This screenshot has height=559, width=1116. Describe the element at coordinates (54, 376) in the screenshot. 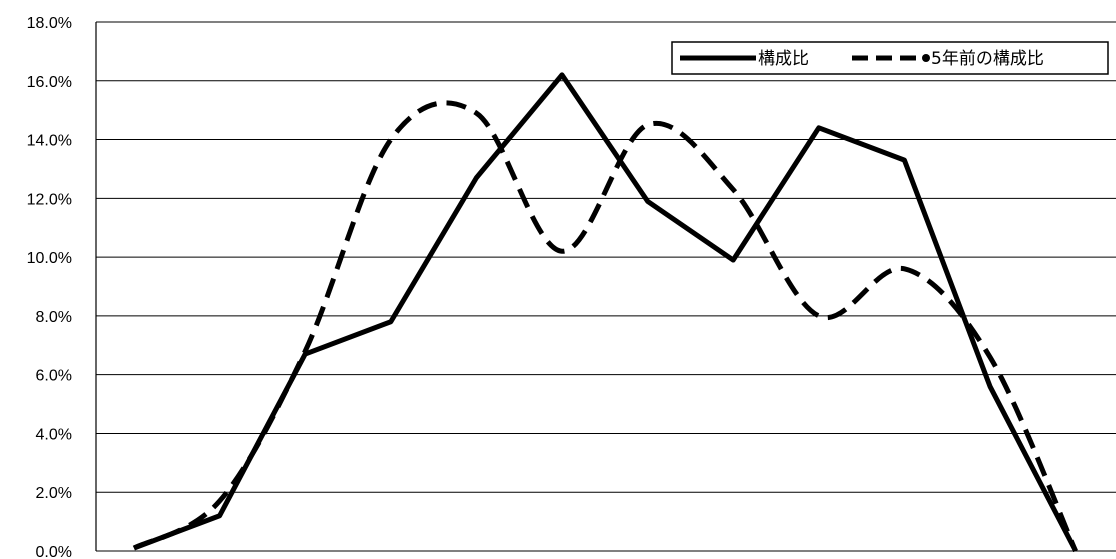

I see `y-tick-label: 6.0%` at that location.